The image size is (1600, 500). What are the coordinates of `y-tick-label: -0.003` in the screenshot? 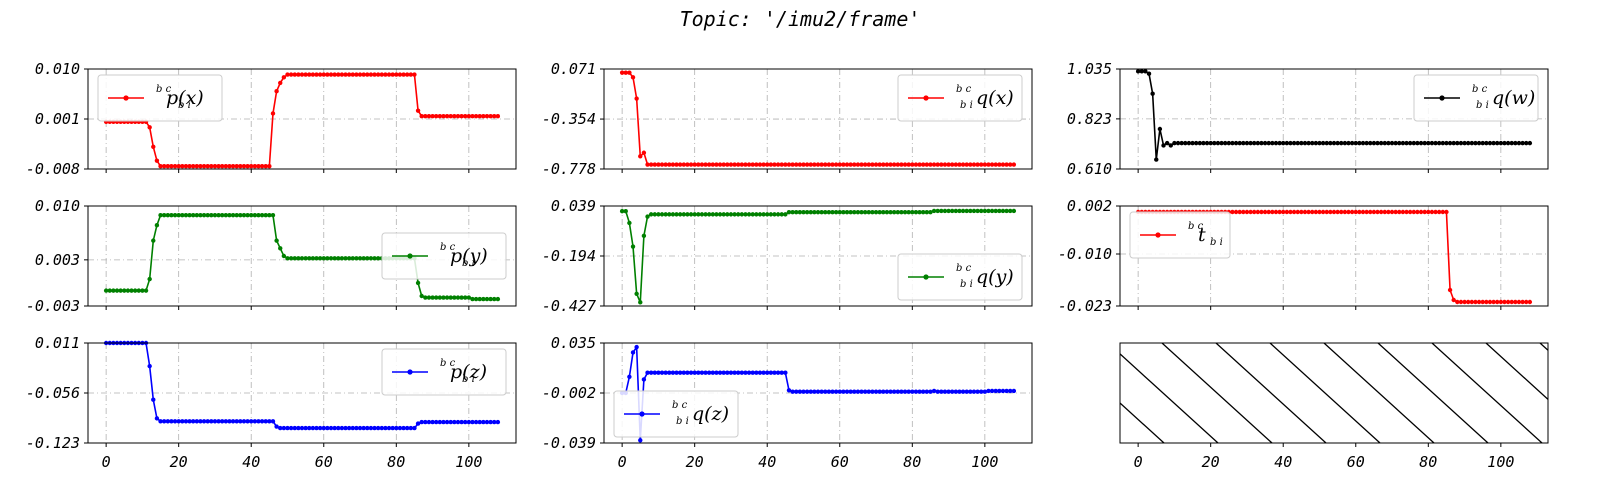 It's located at (53, 306).